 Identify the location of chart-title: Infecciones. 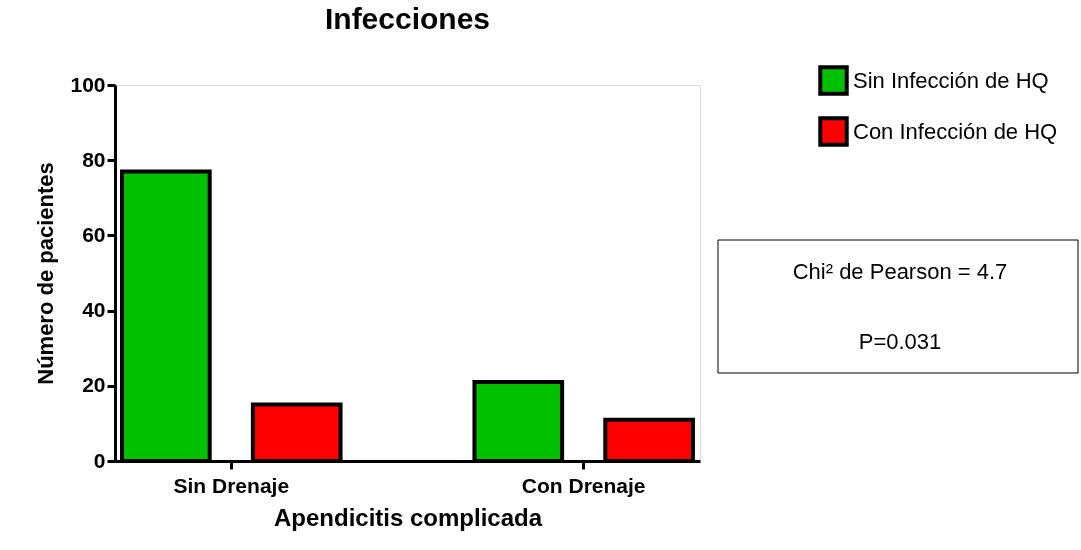
(407, 18).